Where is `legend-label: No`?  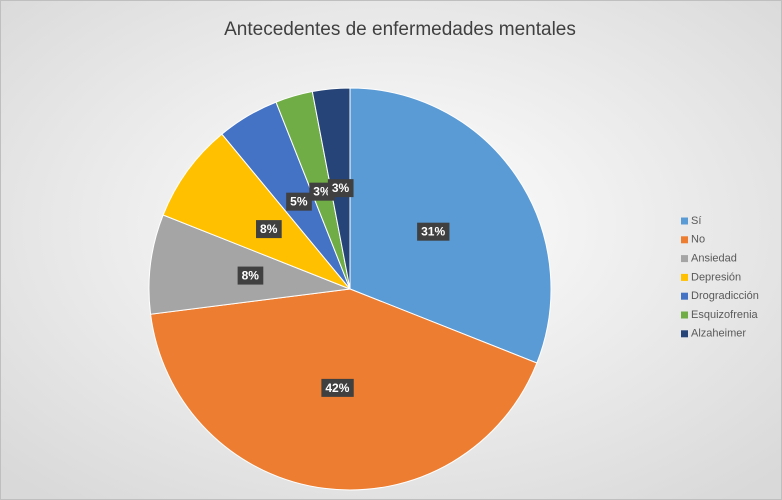 legend-label: No is located at coordinates (698, 240).